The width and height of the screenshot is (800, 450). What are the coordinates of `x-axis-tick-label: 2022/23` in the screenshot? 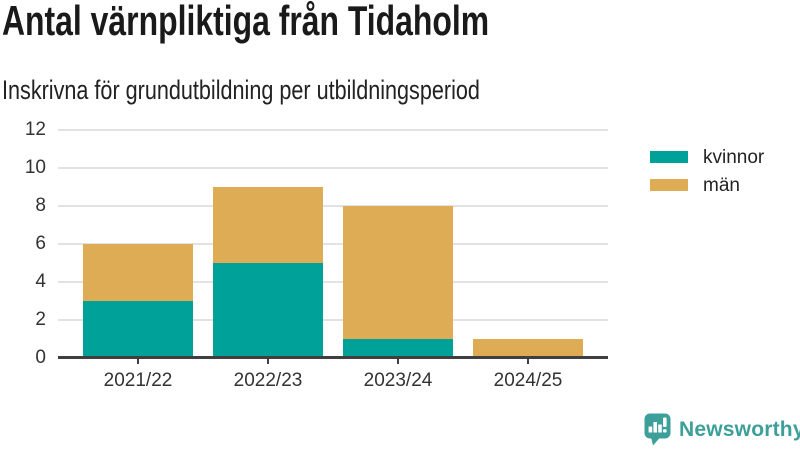 It's located at (268, 380).